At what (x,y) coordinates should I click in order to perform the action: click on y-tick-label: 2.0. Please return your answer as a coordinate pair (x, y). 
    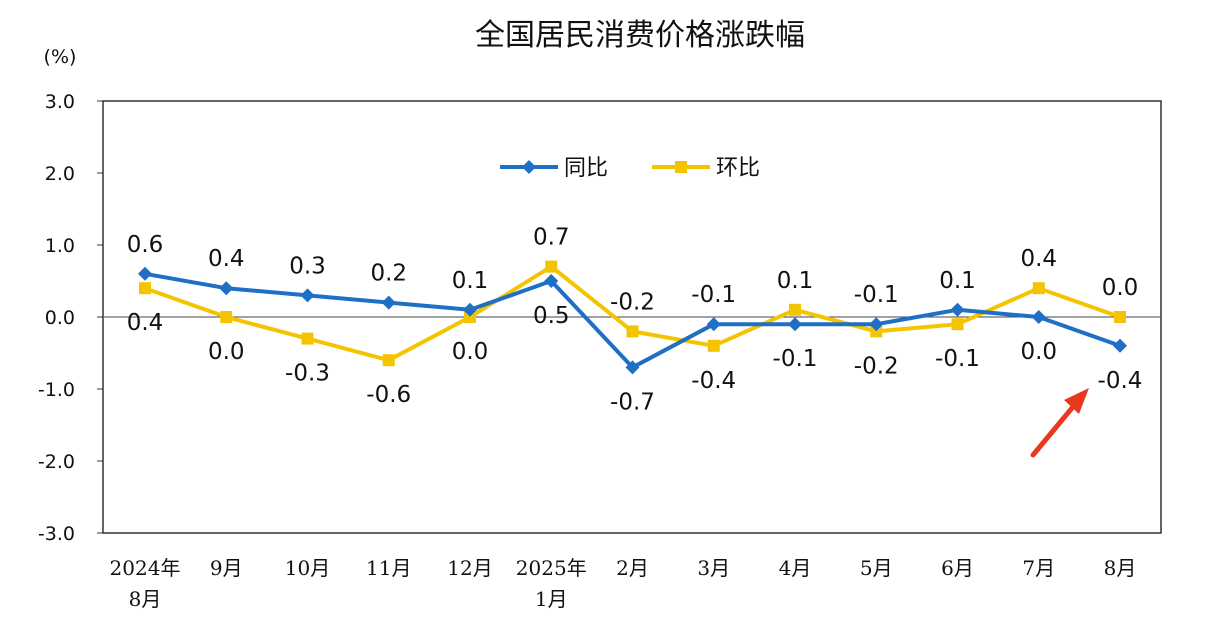
    Looking at the image, I should click on (60, 174).